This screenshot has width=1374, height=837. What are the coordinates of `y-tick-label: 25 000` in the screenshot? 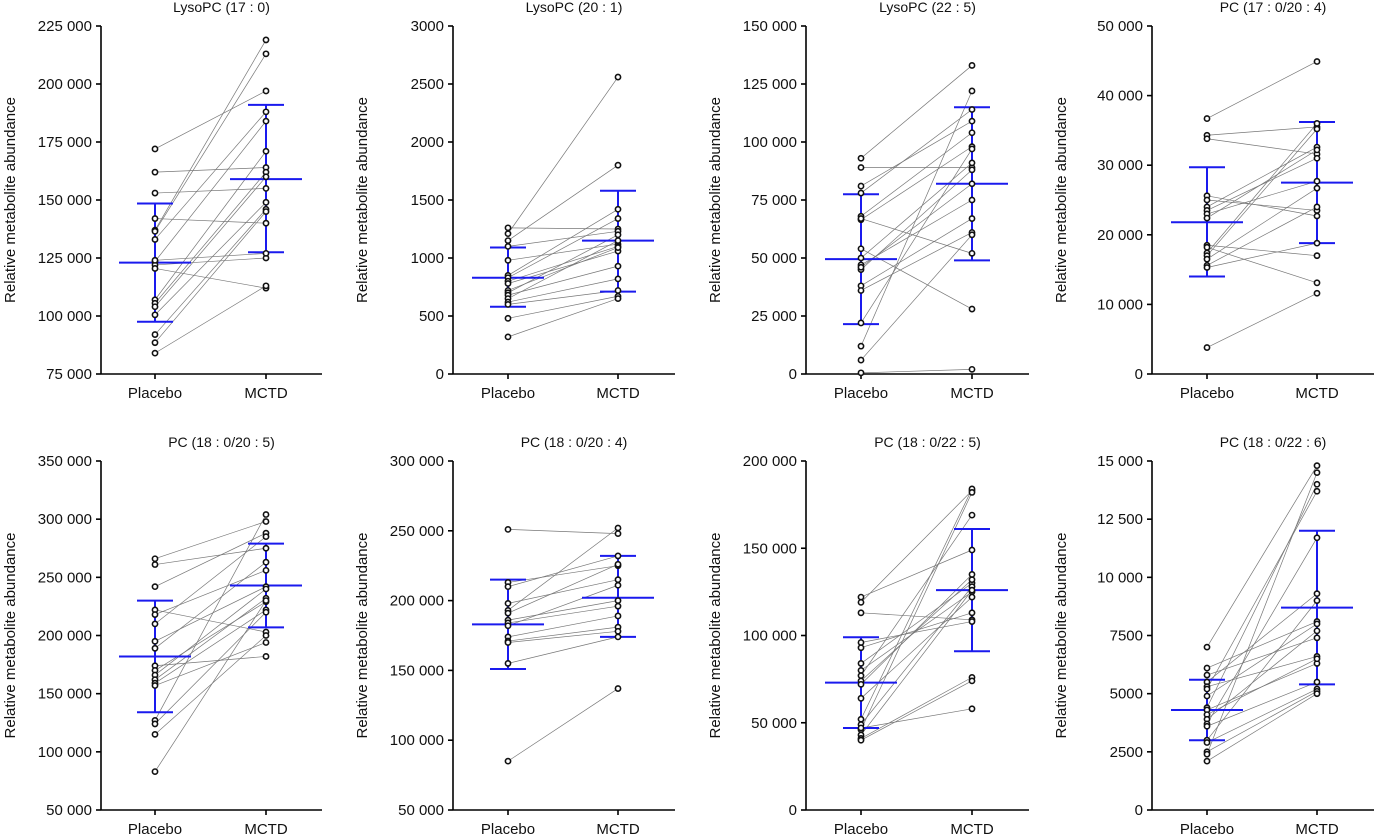 It's located at (774, 316).